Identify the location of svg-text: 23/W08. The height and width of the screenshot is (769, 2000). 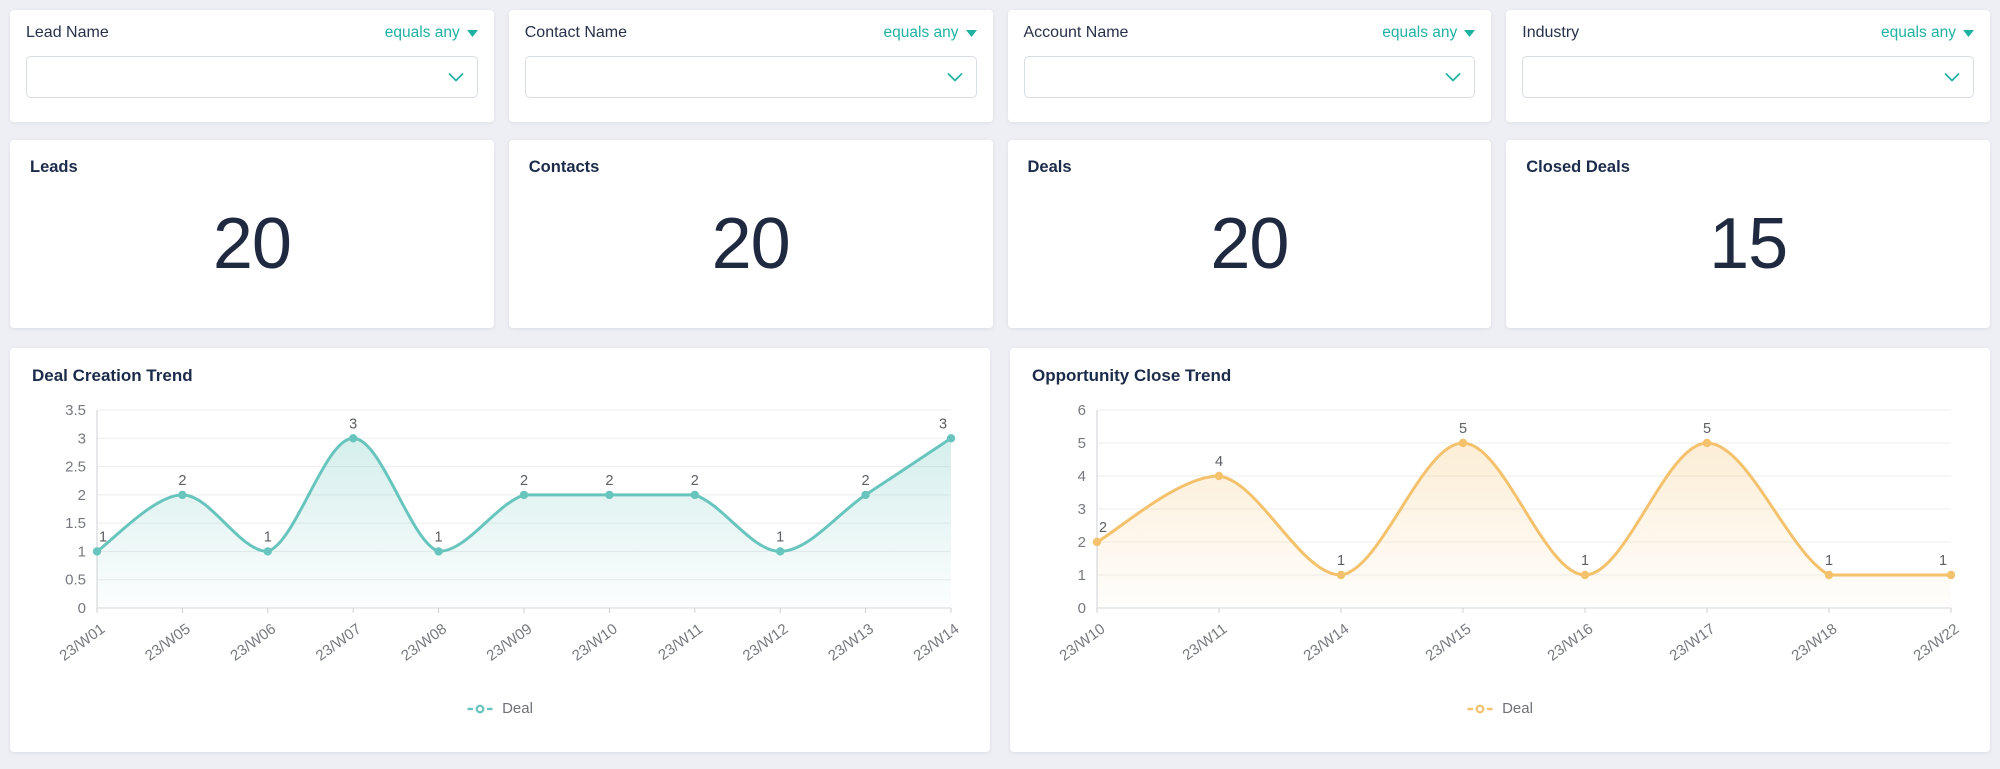
(424, 642).